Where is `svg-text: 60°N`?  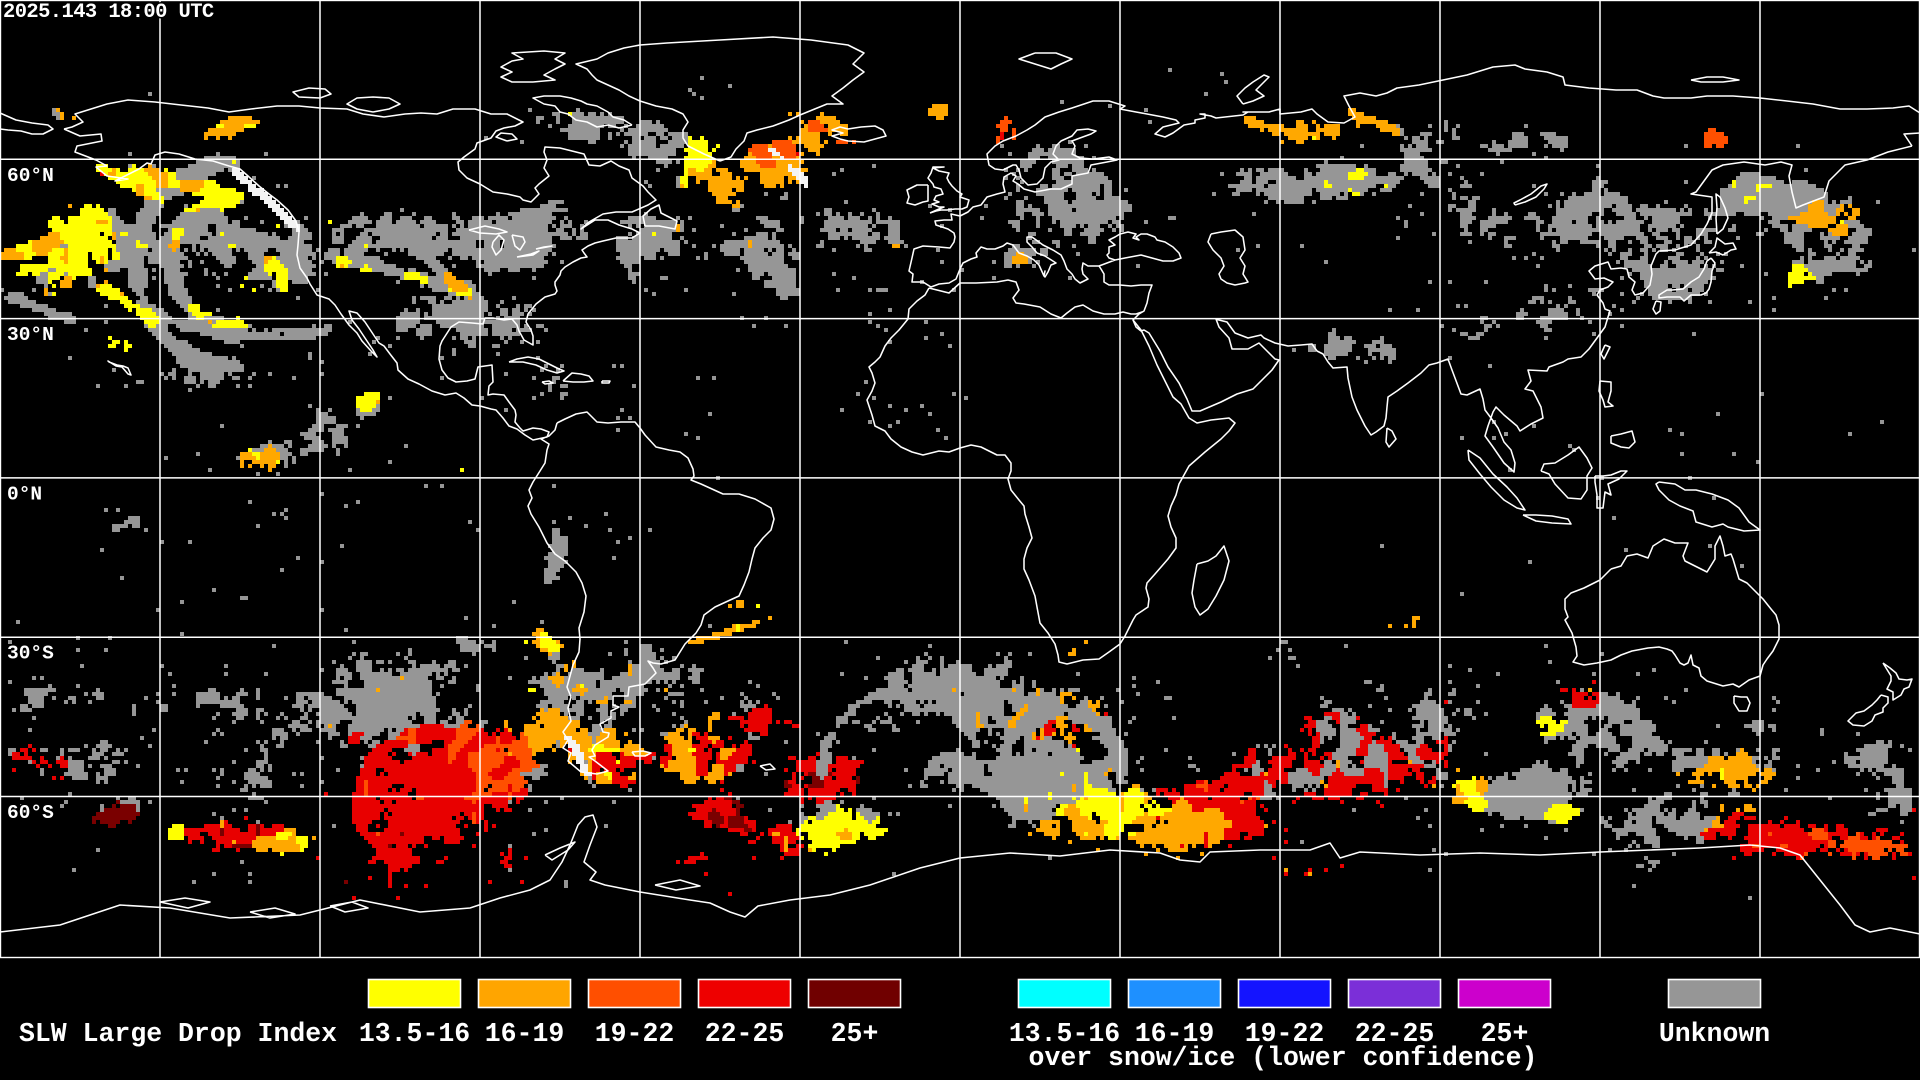 svg-text: 60°N is located at coordinates (30, 176).